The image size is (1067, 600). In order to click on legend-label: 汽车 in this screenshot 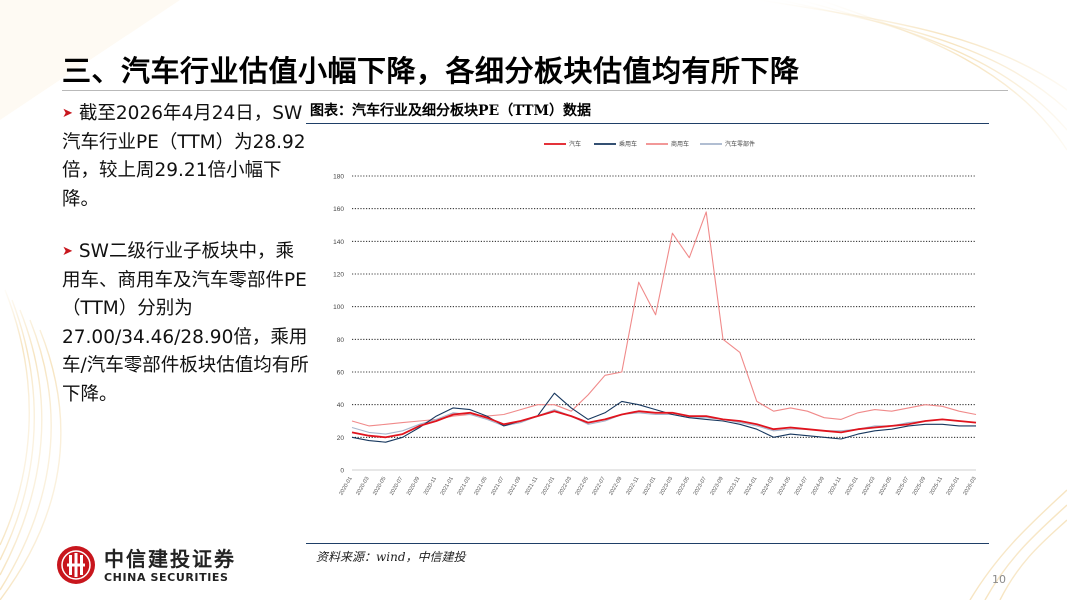, I will do `click(575, 144)`.